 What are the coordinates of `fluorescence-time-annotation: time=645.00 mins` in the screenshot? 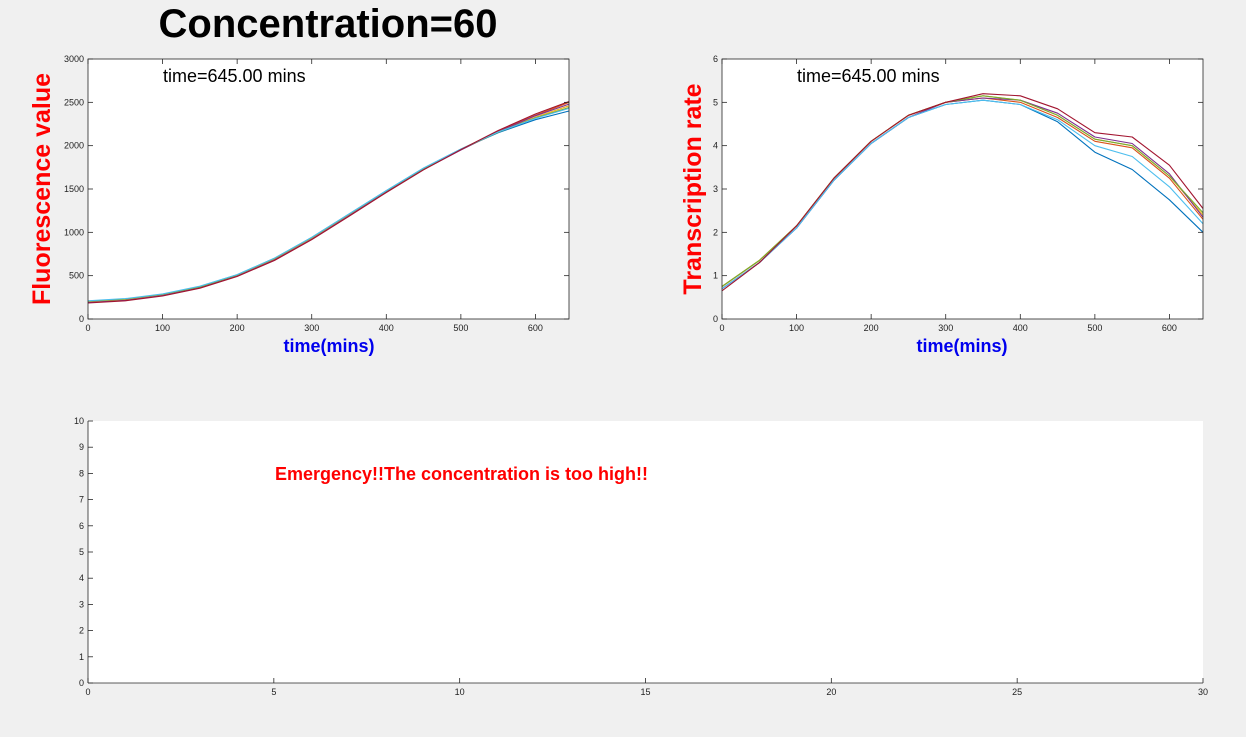 It's located at (234, 76).